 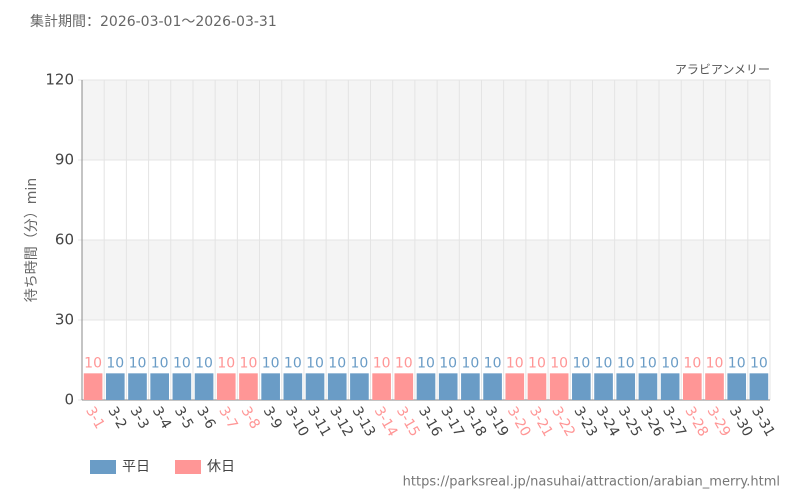 I want to click on y-tick-label: 0, so click(x=69, y=400).